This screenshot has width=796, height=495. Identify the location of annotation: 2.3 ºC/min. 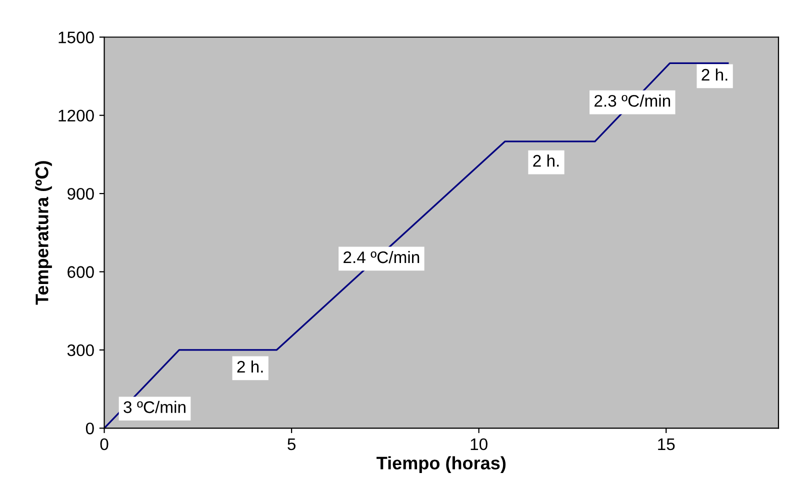
(632, 100).